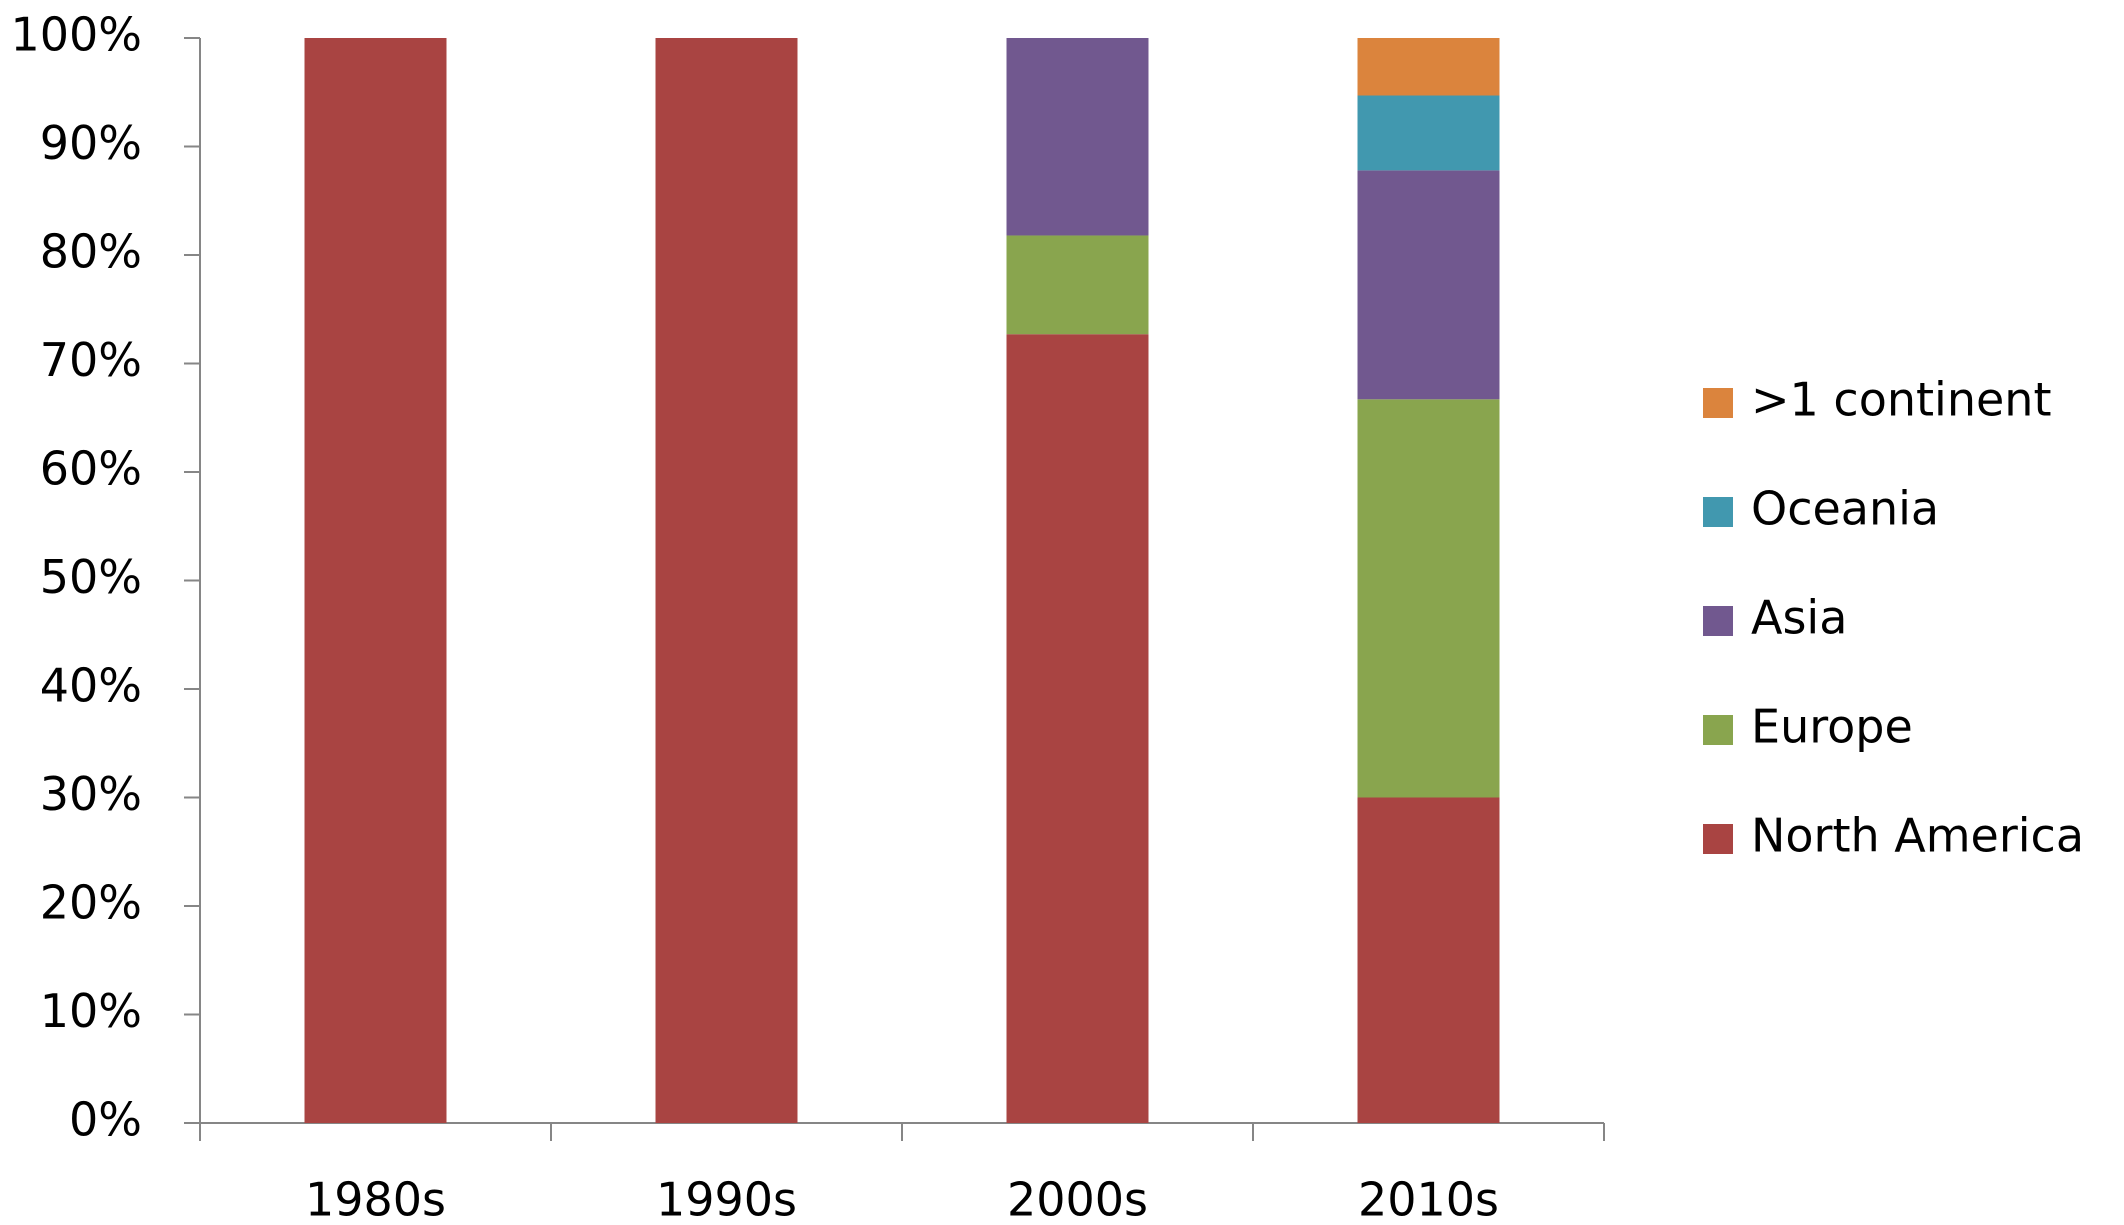 The width and height of the screenshot is (2124, 1225). What do you see at coordinates (91, 794) in the screenshot?
I see `y-tick-label: 30%` at bounding box center [91, 794].